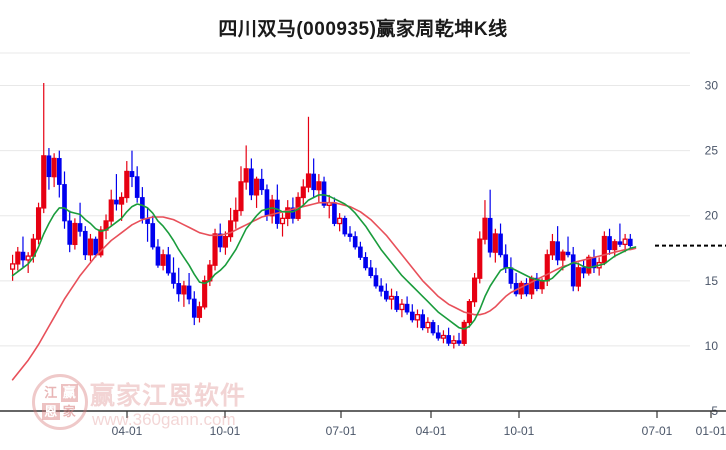 The height and width of the screenshot is (450, 726). What do you see at coordinates (711, 431) in the screenshot?
I see `svg-text: 01-01` at bounding box center [711, 431].